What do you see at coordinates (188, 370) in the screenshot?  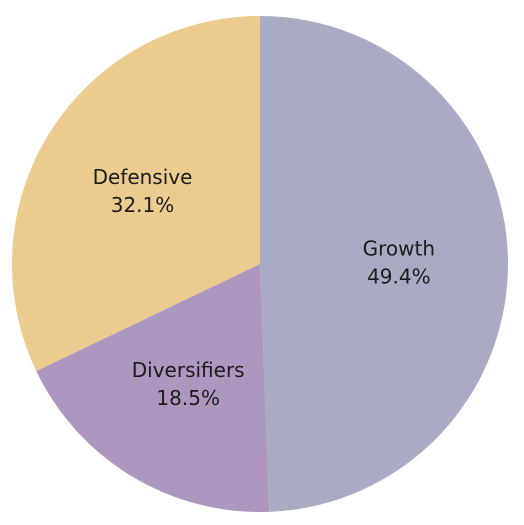 I see `slice-label-diversifiers: Diversifiers` at bounding box center [188, 370].